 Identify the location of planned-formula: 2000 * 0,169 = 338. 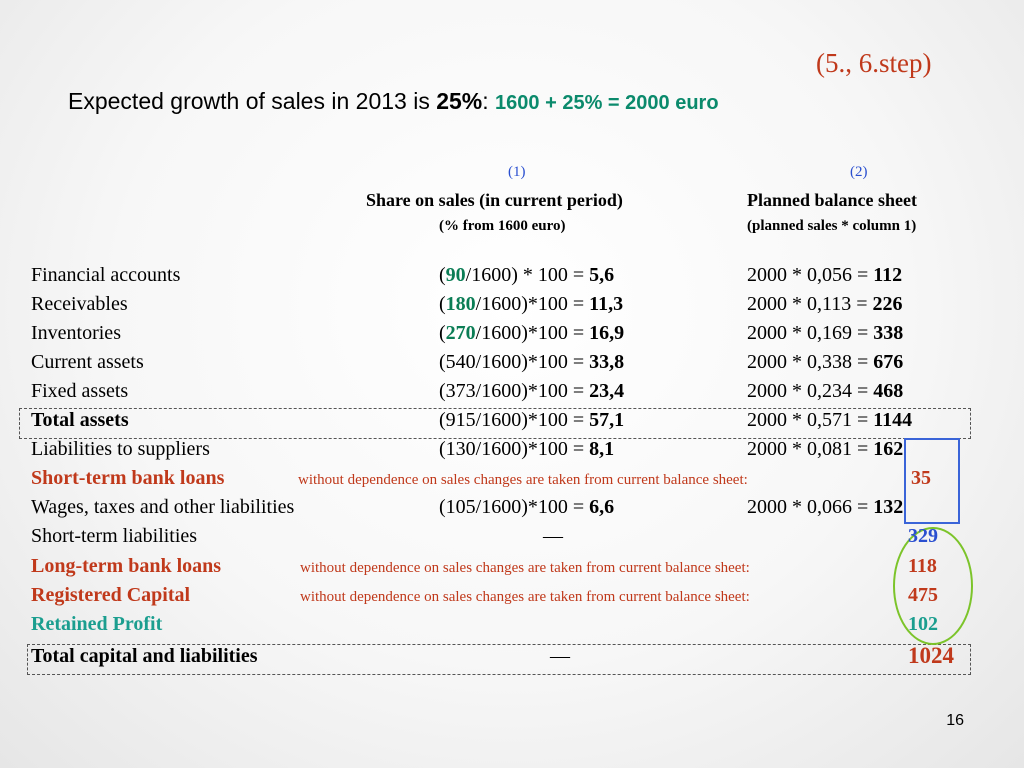
(825, 333).